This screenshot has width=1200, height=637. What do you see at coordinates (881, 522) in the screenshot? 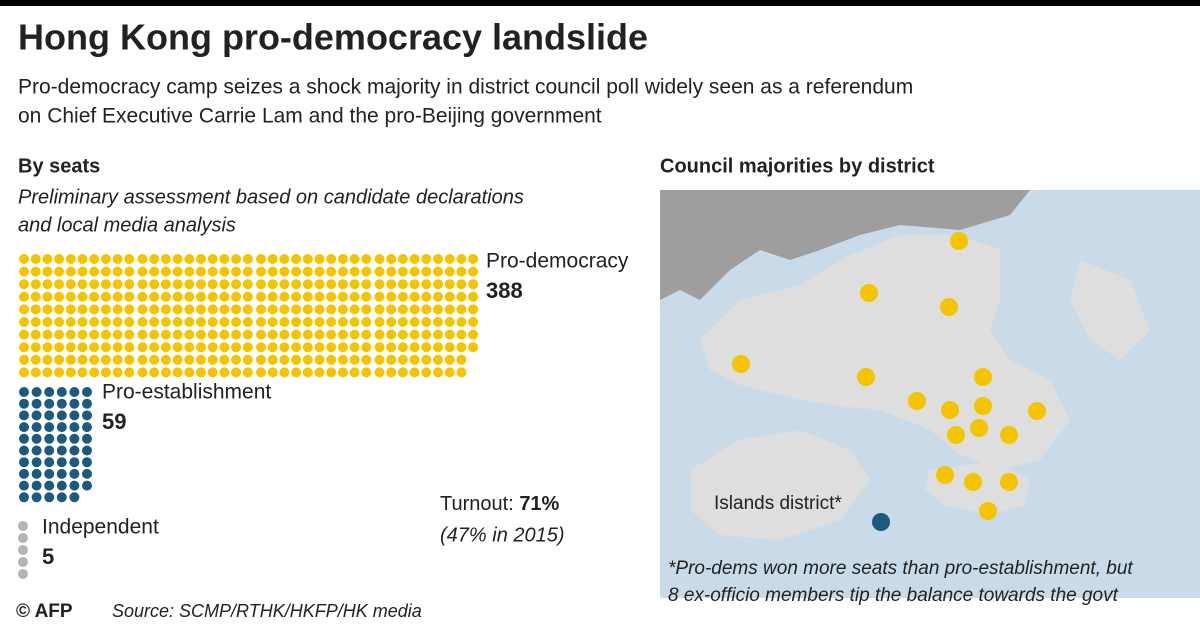
I see `islands-dot` at bounding box center [881, 522].